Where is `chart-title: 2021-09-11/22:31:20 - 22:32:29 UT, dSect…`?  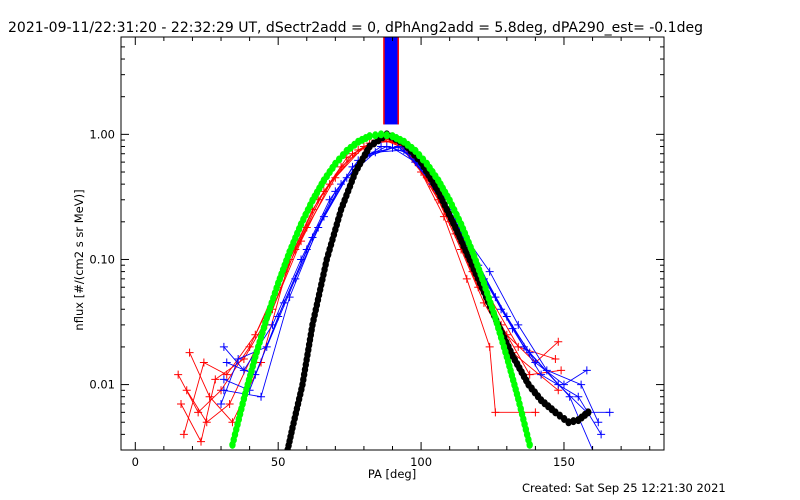 chart-title: 2021-09-11/22:31:20 - 22:32:29 UT, dSect… is located at coordinates (355, 28).